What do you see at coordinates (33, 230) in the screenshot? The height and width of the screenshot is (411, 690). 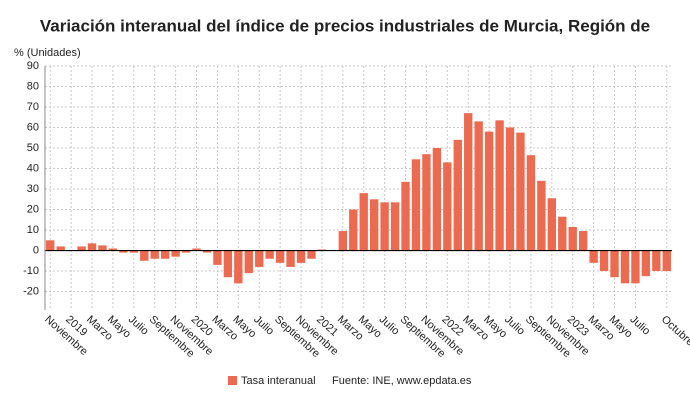 I see `y-tick-label: 10` at bounding box center [33, 230].